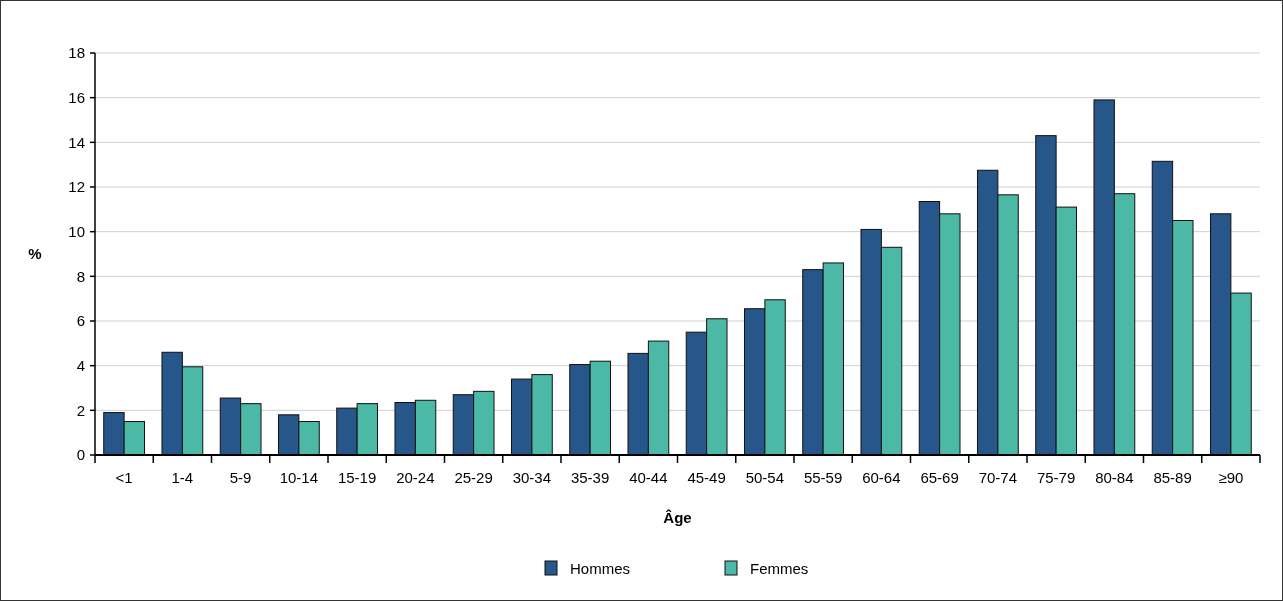 The image size is (1283, 601). What do you see at coordinates (76, 231) in the screenshot?
I see `y-tick-label: 10` at bounding box center [76, 231].